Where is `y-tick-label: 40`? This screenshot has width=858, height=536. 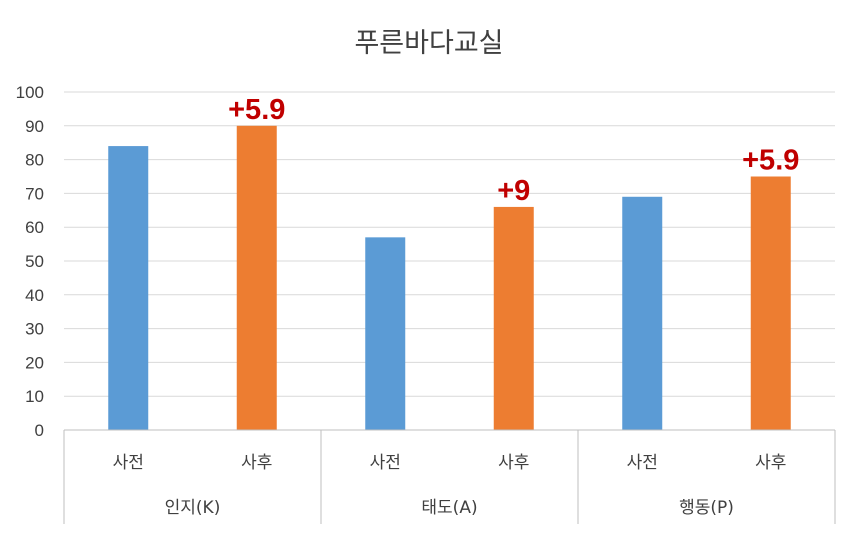
y-tick-label: 40 is located at coordinates (34, 295).